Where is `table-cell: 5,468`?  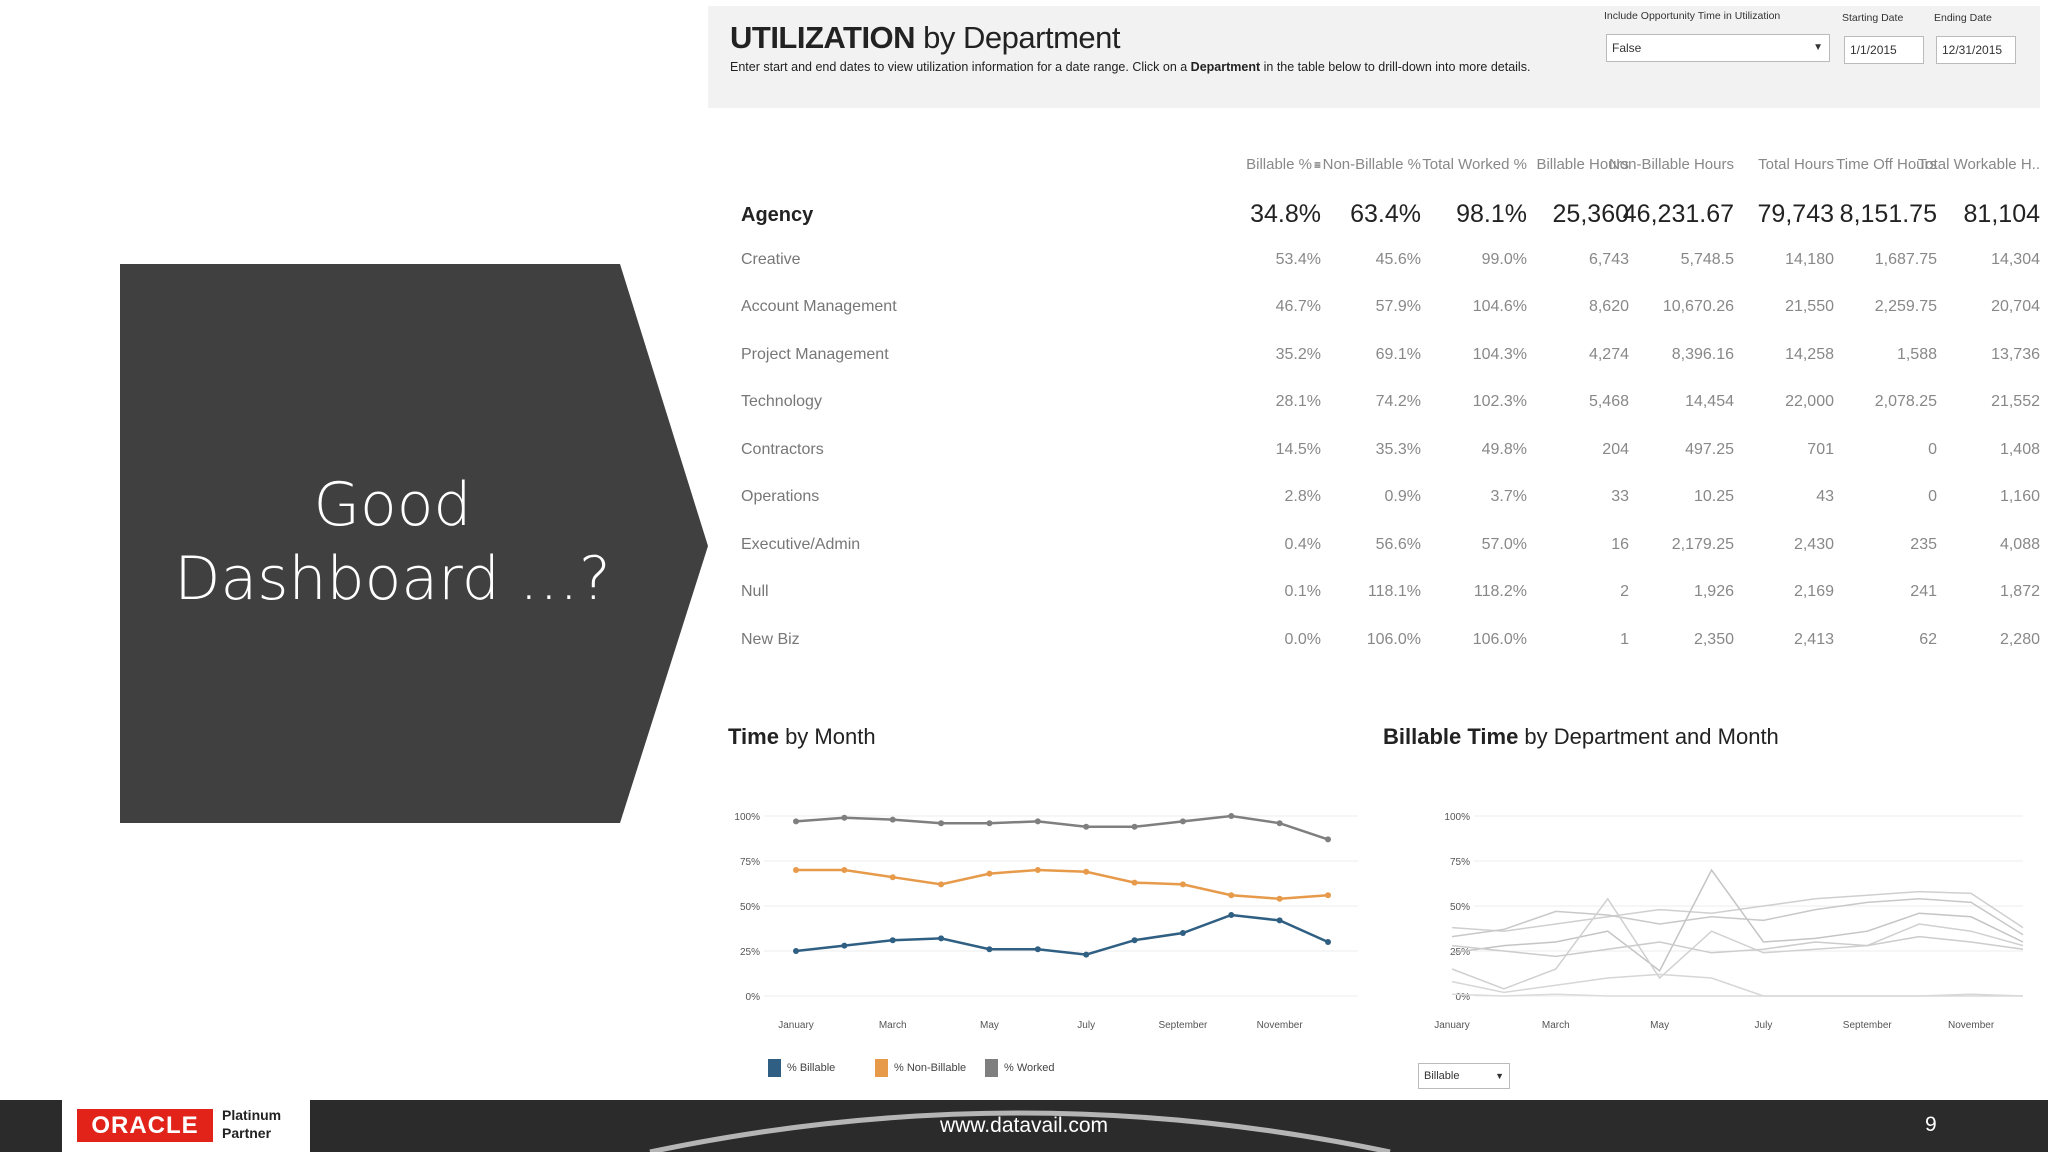 table-cell: 5,468 is located at coordinates (1608, 401).